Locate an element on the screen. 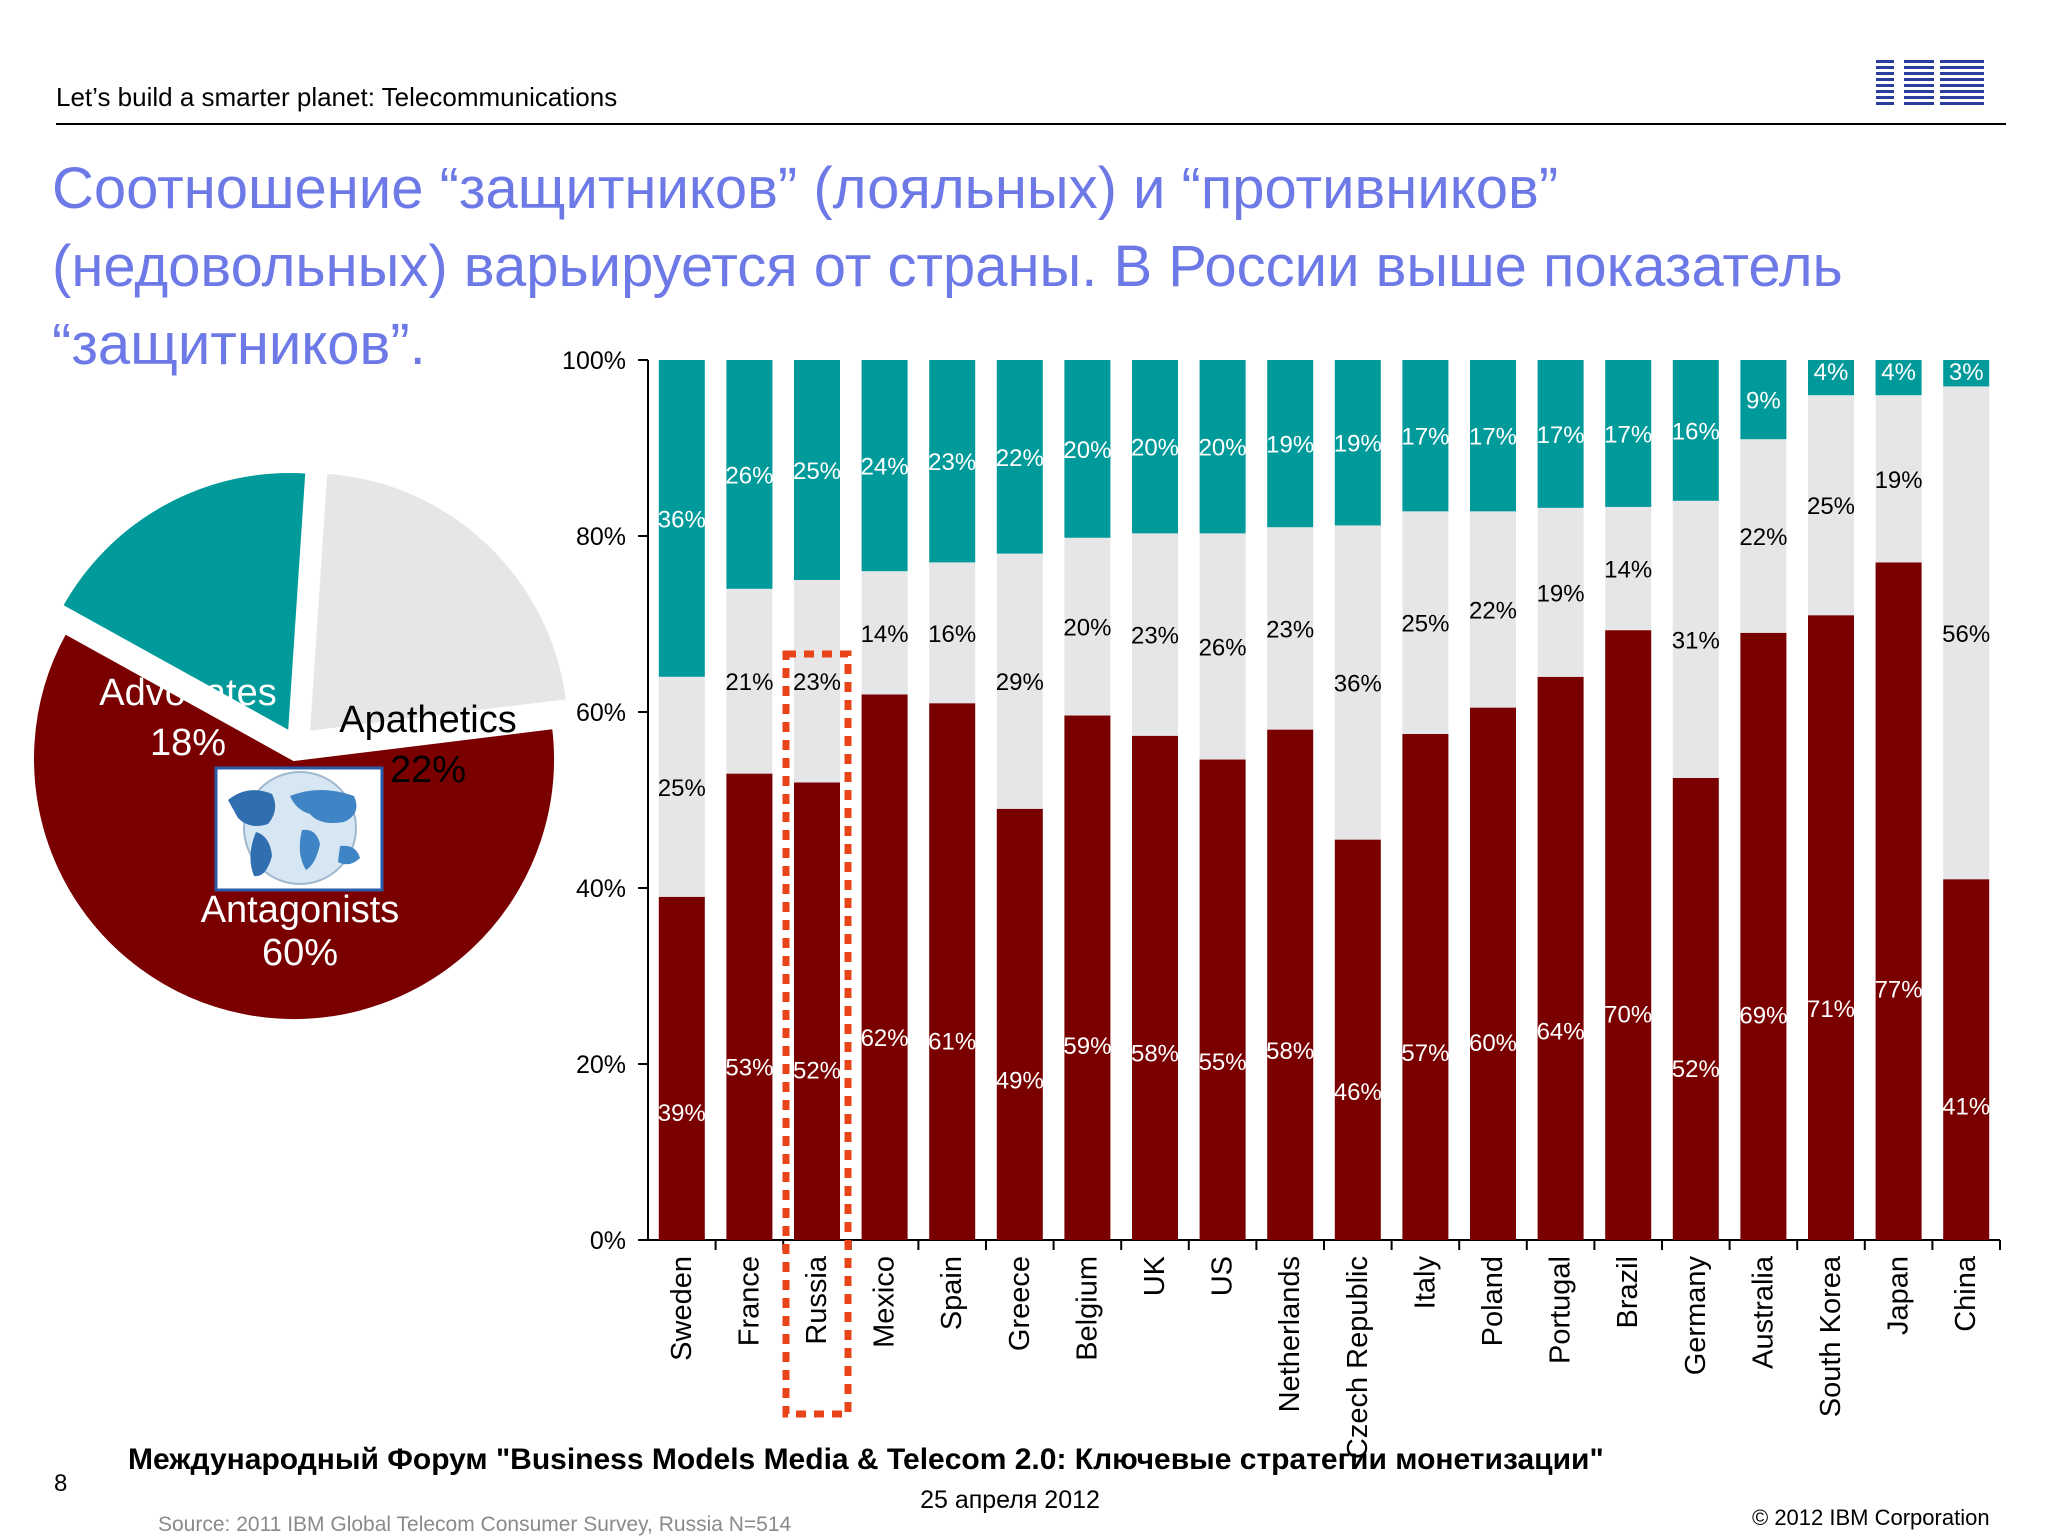 The width and height of the screenshot is (2048, 1537). bar-antagonists-netherlands is located at coordinates (1290, 984).